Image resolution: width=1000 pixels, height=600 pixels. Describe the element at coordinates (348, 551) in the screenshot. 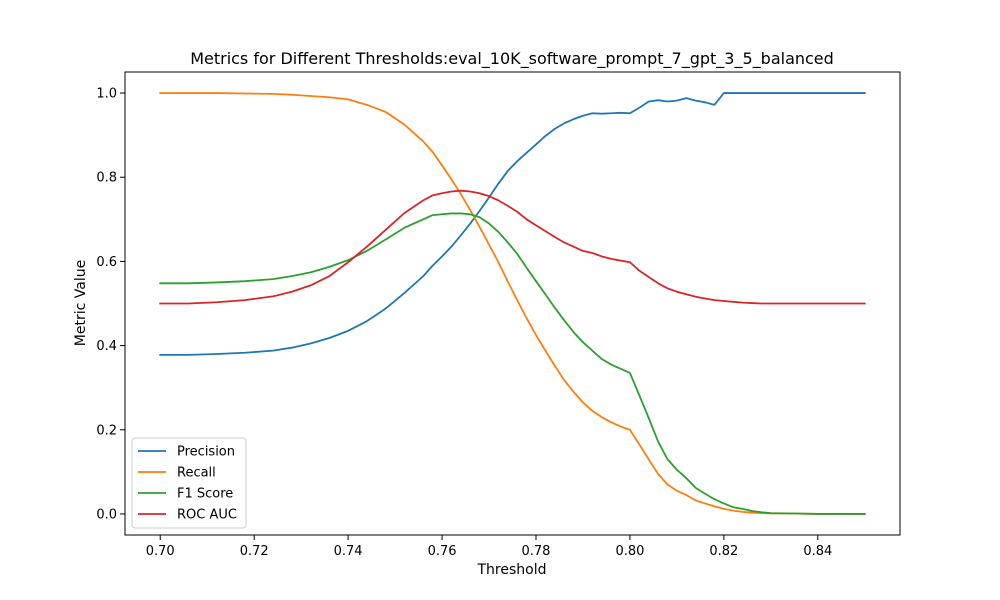

I see `x-tick-label: 0.74` at that location.